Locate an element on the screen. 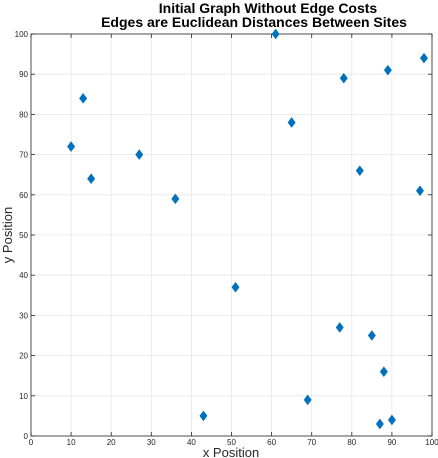  y-tick-label: 80 is located at coordinates (23, 114).